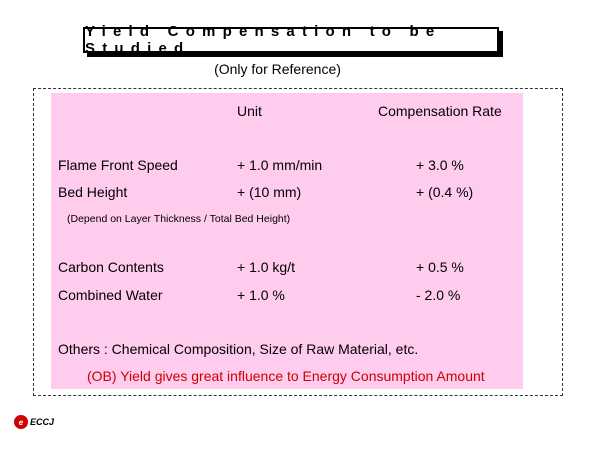 This screenshot has height=450, width=600. Describe the element at coordinates (249, 111) in the screenshot. I see `header-unit: Unit` at that location.